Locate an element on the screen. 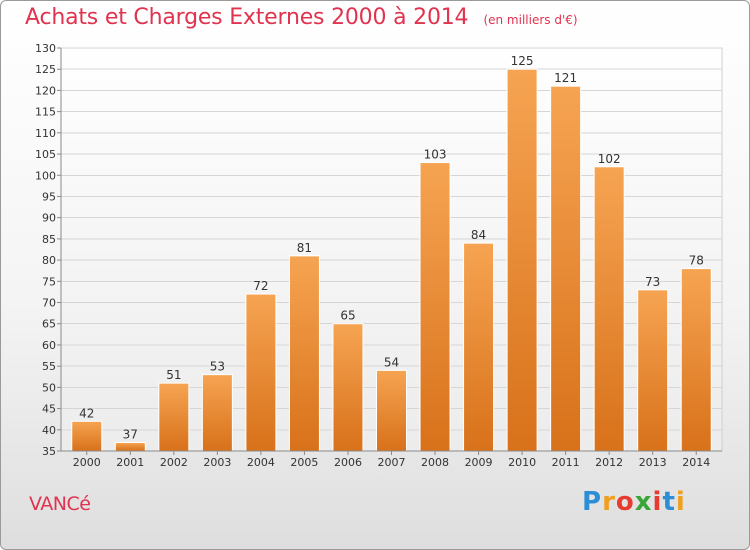 This screenshot has width=750, height=550. y-tick-label: 75 is located at coordinates (49, 281).